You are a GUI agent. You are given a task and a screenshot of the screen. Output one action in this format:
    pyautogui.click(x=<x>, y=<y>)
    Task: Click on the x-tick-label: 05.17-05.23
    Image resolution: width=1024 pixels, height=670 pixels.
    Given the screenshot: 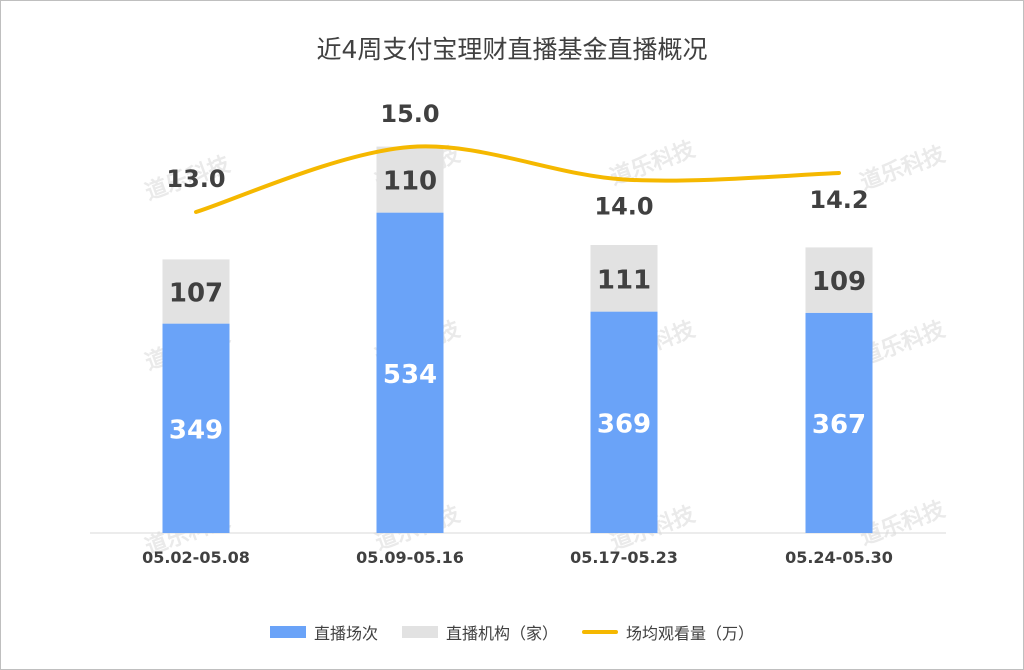 What is the action you would take?
    pyautogui.click(x=624, y=557)
    